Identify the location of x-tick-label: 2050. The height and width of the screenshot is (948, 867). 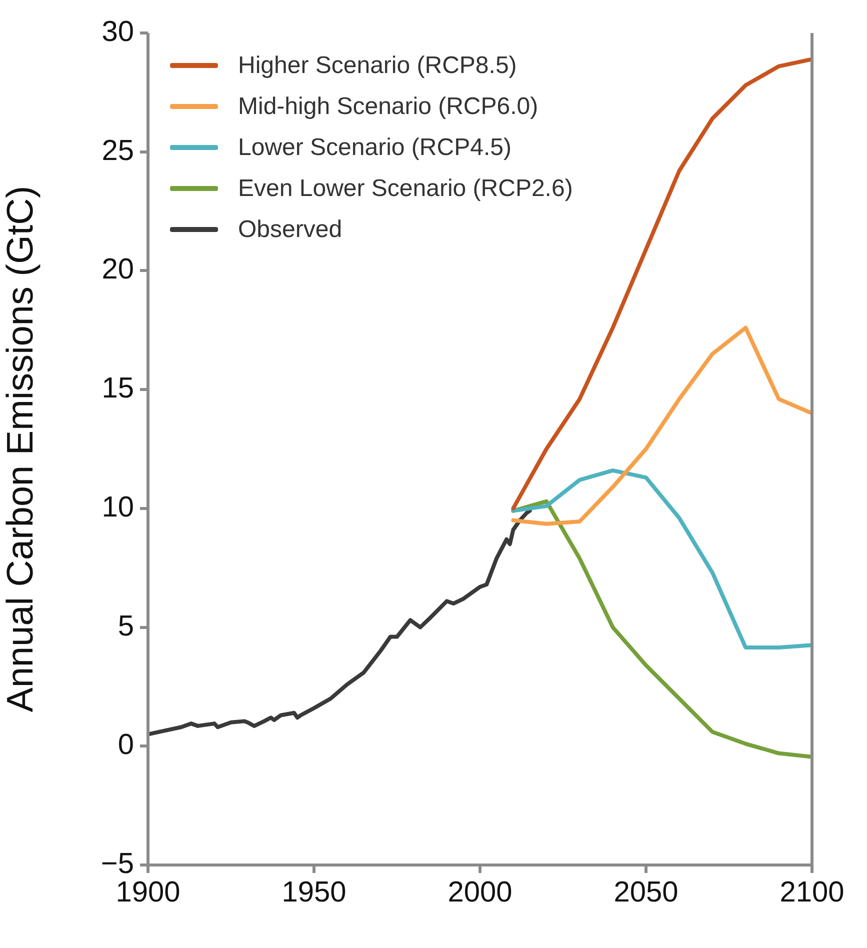
(646, 892).